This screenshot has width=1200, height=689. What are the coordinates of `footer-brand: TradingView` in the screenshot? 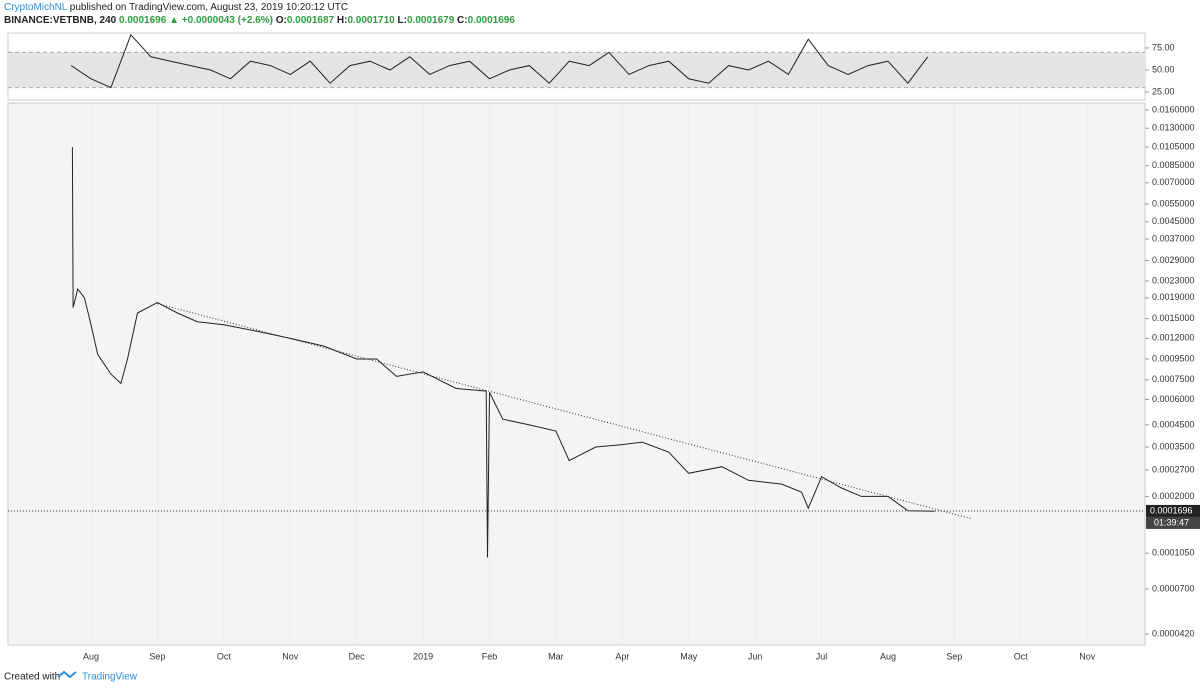 It's located at (110, 677).